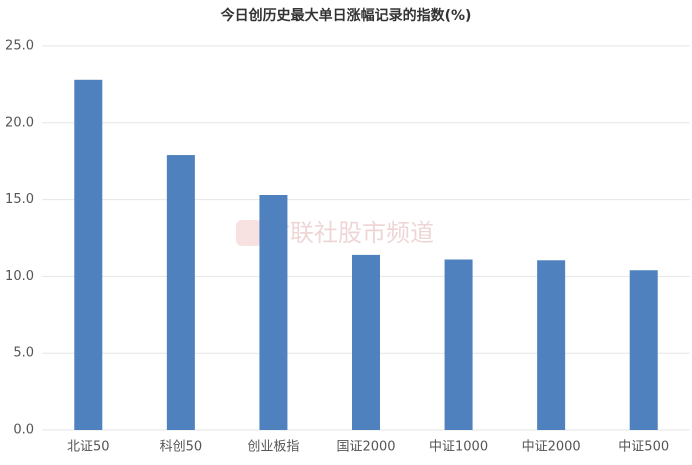 This screenshot has width=692, height=465. I want to click on x-tick-label: 科创50, so click(181, 447).